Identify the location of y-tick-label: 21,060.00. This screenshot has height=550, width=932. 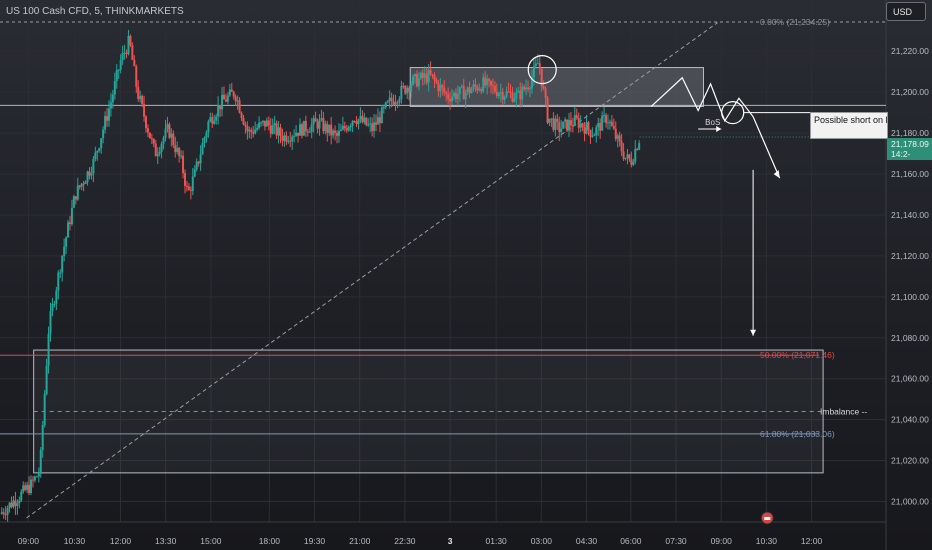
(910, 379).